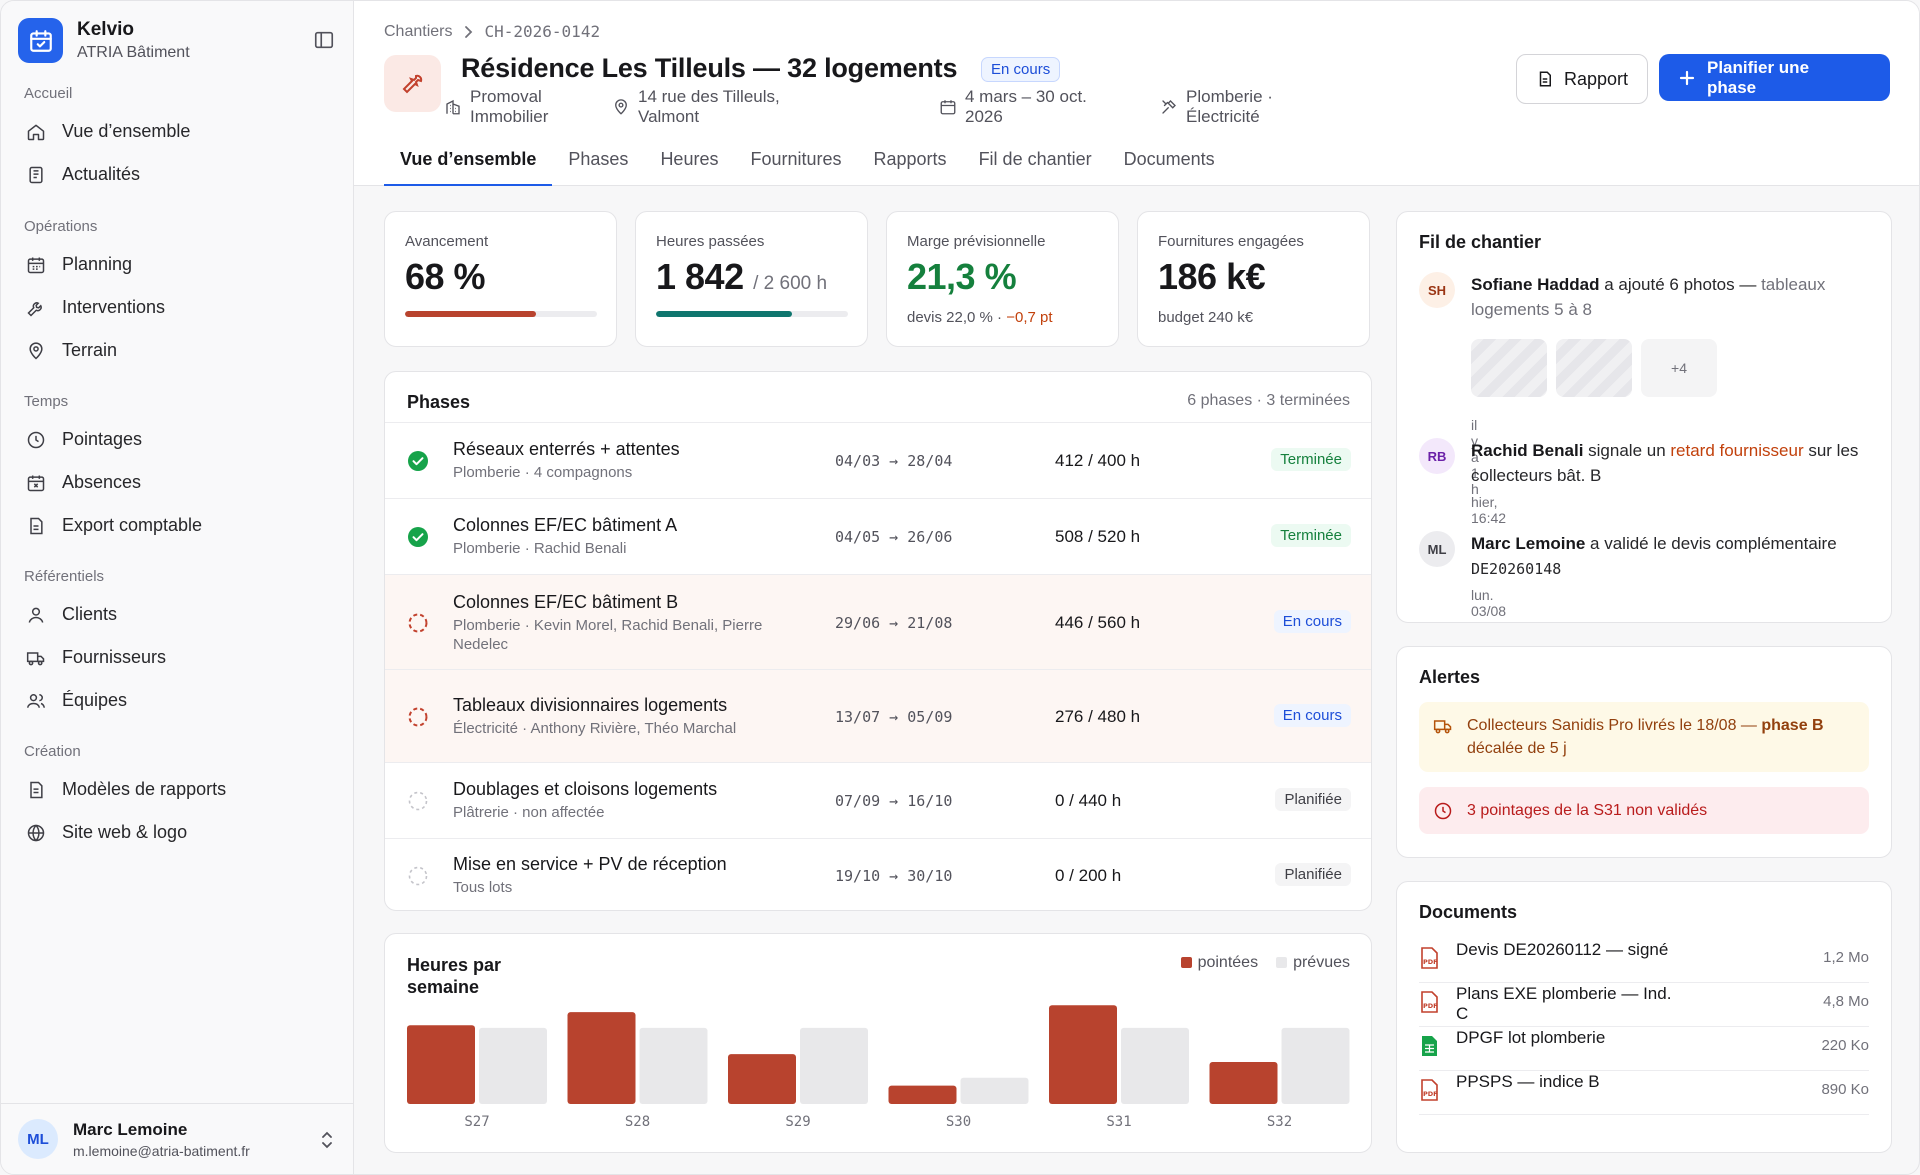  What do you see at coordinates (469, 31) in the screenshot?
I see `chevron-right-icon` at bounding box center [469, 31].